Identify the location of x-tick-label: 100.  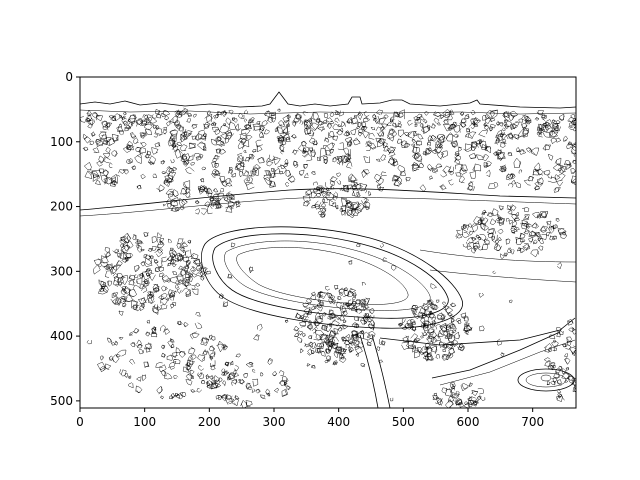
(144, 422).